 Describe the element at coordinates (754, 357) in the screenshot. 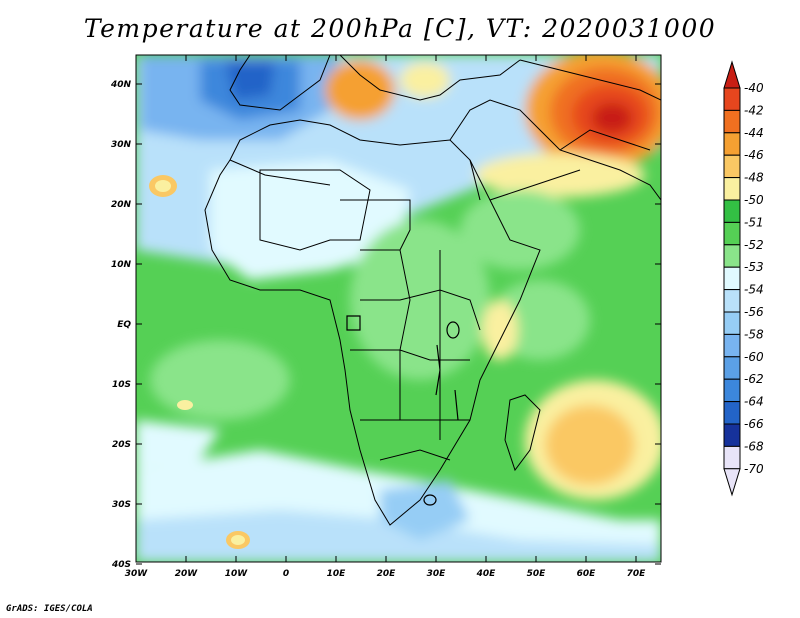

I see `colorbar-label: -60` at that location.